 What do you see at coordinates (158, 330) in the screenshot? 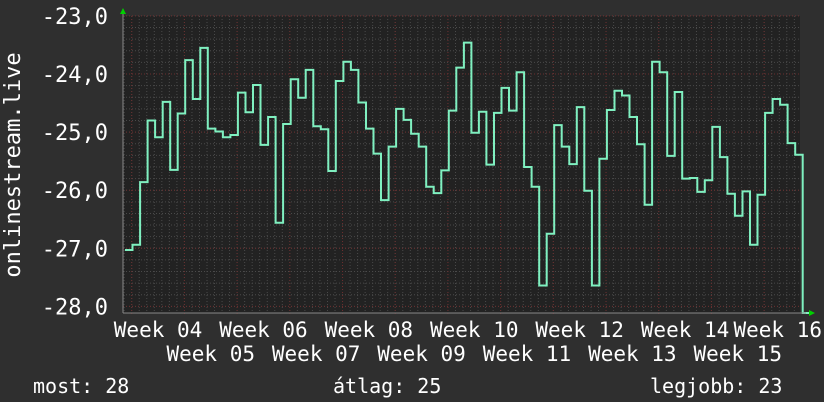
I see `x-tick-label: Week 04` at bounding box center [158, 330].